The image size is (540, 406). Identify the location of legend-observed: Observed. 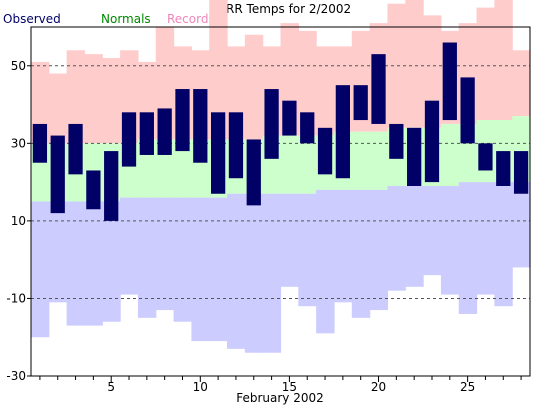
(32, 19).